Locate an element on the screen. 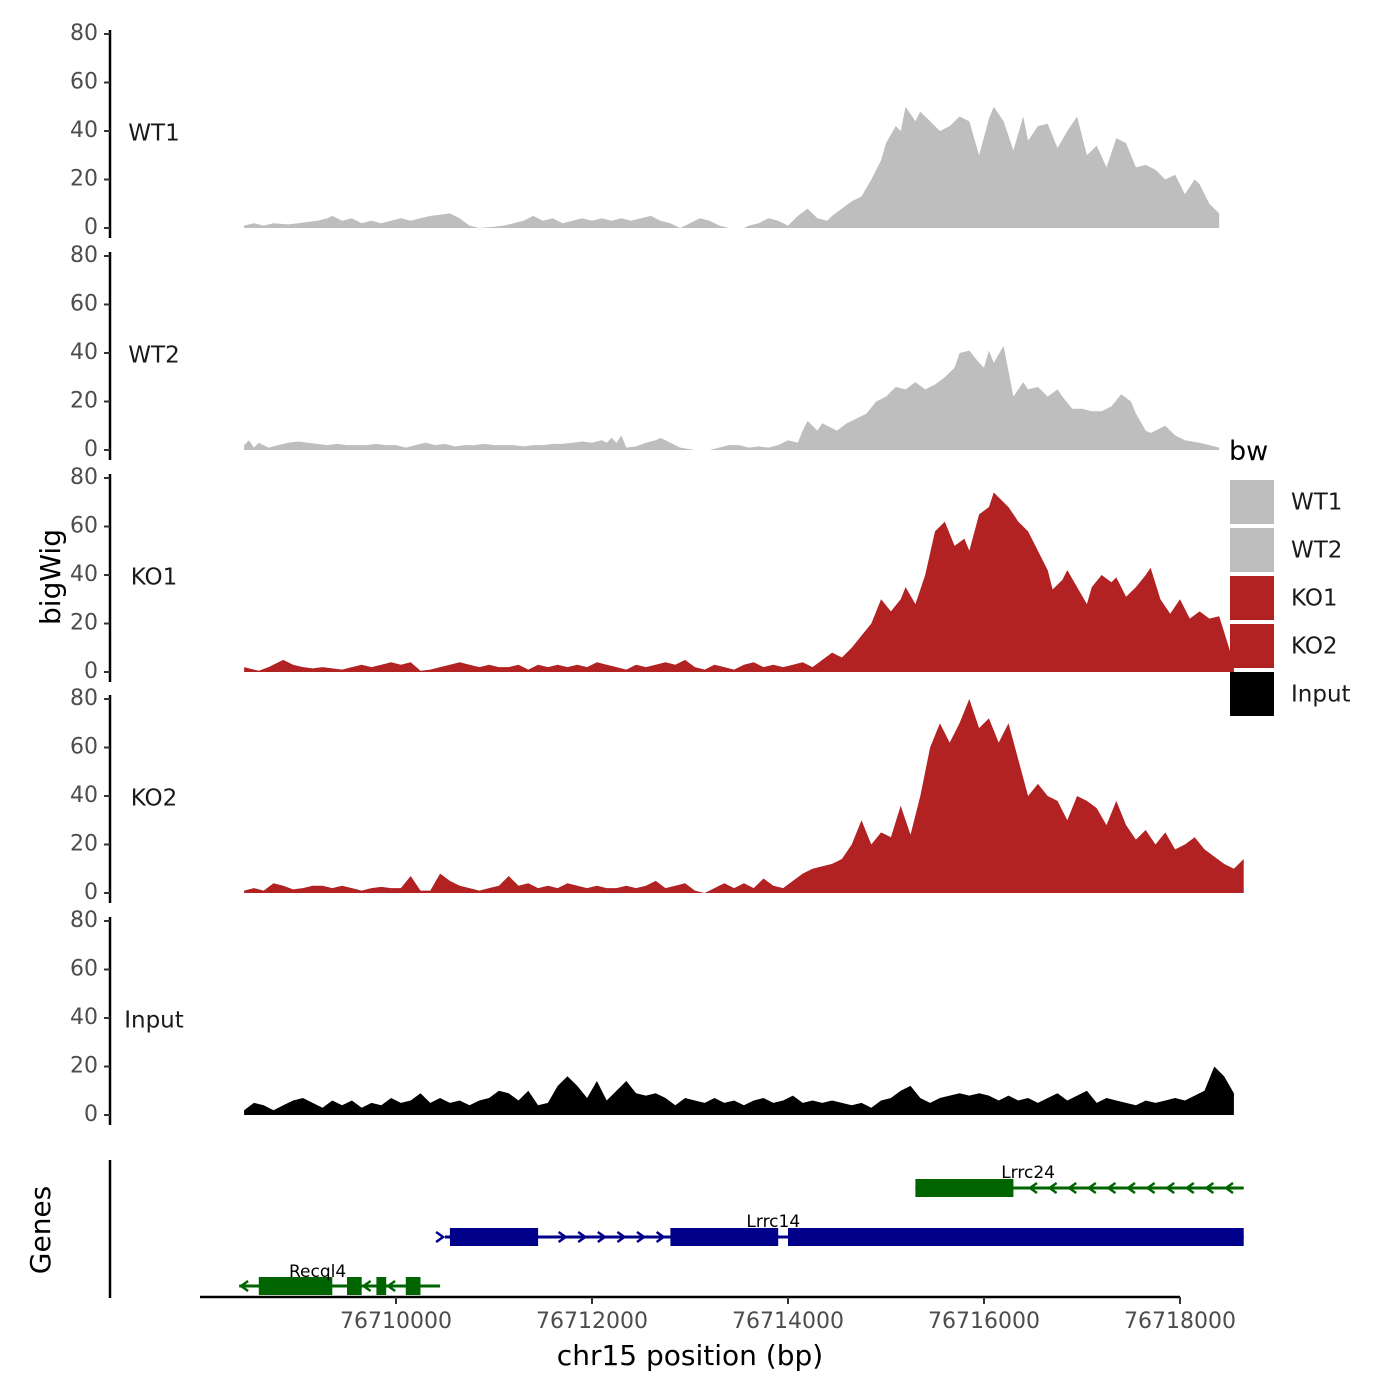 Image resolution: width=1400 pixels, height=1400 pixels. track-label: WT1 is located at coordinates (153, 134).